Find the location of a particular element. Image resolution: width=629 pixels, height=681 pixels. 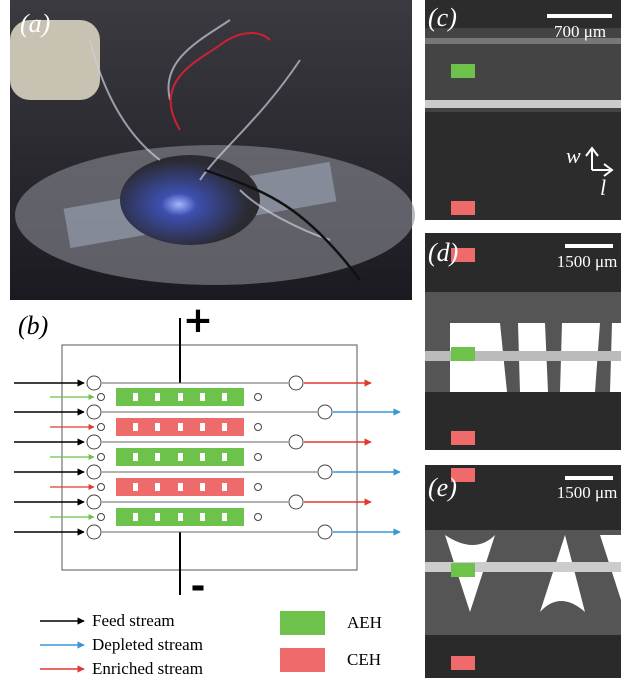

panel-label: (a) is located at coordinates (35, 23).